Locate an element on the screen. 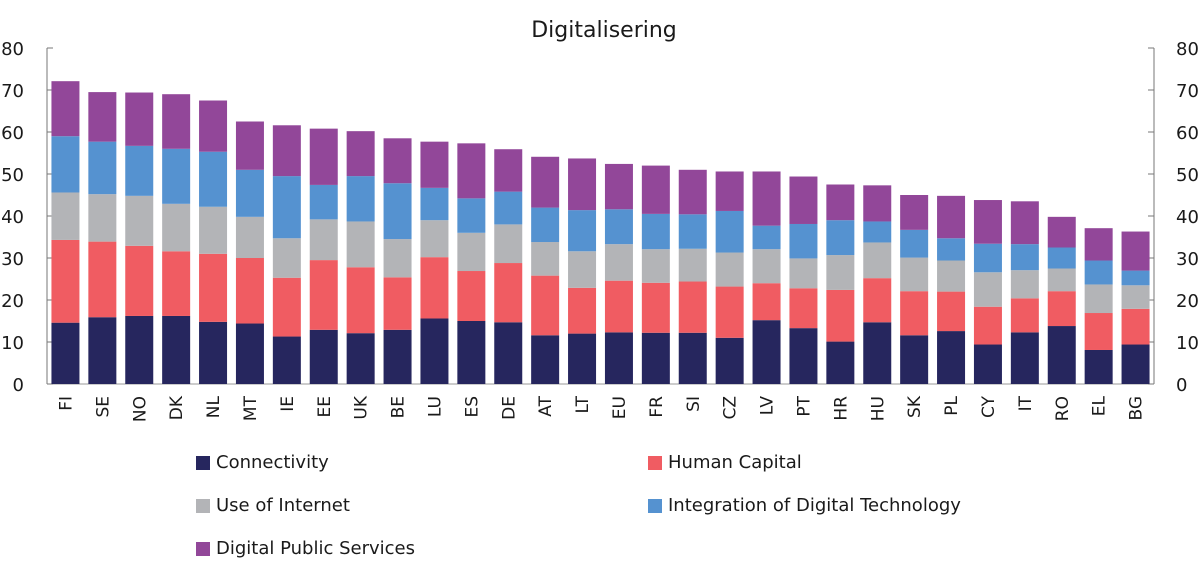 The width and height of the screenshot is (1200, 581). bar-stack-si is located at coordinates (692, 276).